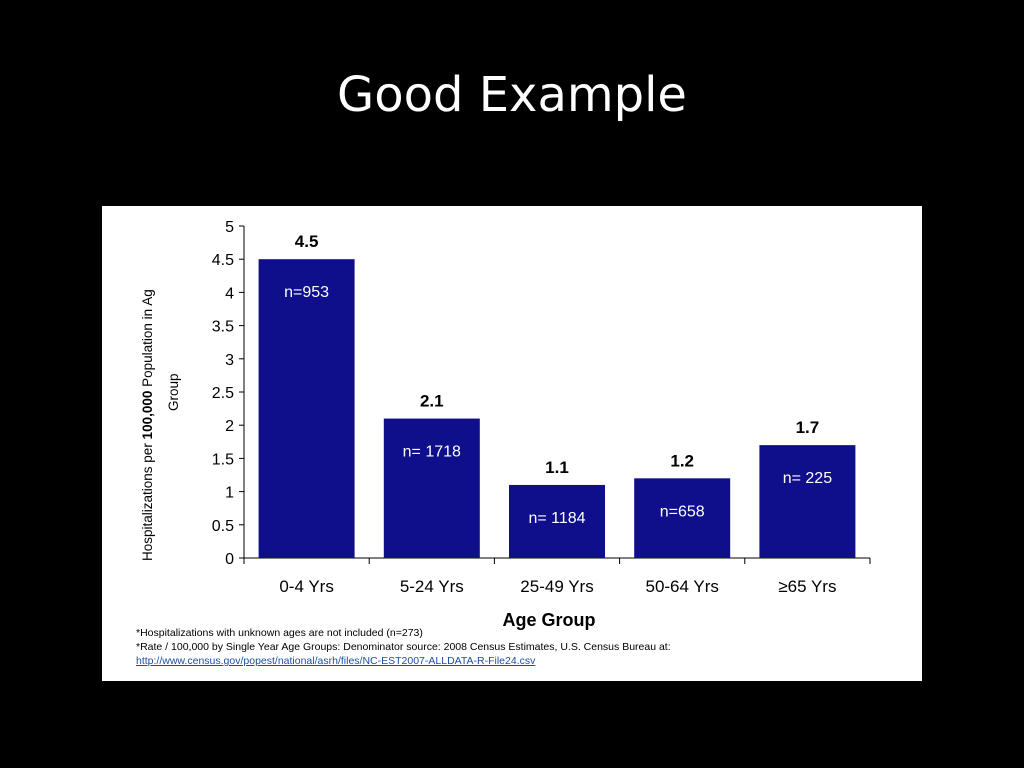 Image resolution: width=1024 pixels, height=768 pixels. I want to click on y-tick-label: 1.5, so click(223, 459).